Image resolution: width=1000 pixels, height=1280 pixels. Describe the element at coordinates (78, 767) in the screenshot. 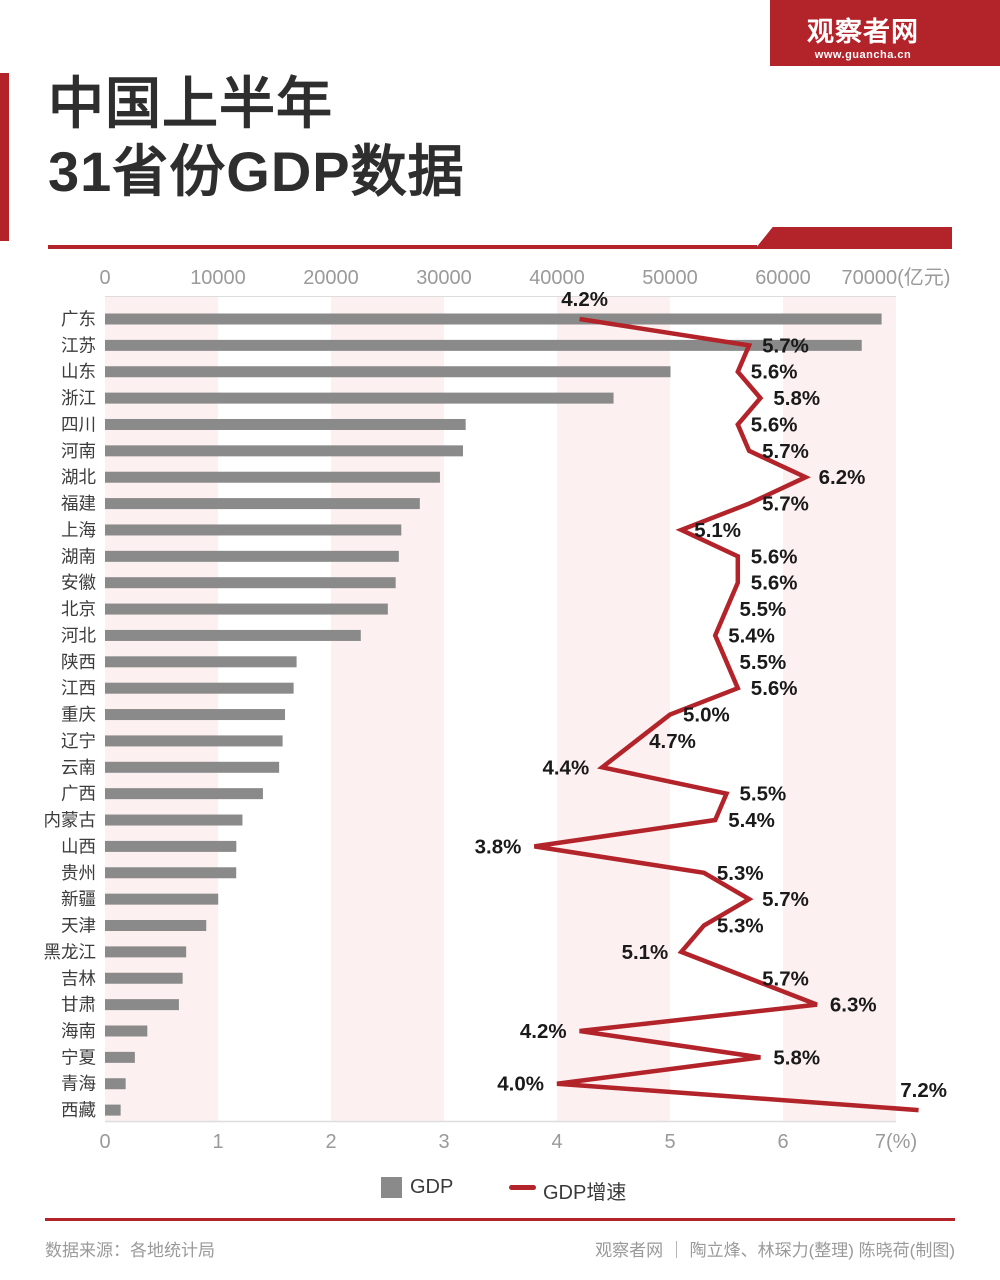

I see `province-label: 云南` at that location.